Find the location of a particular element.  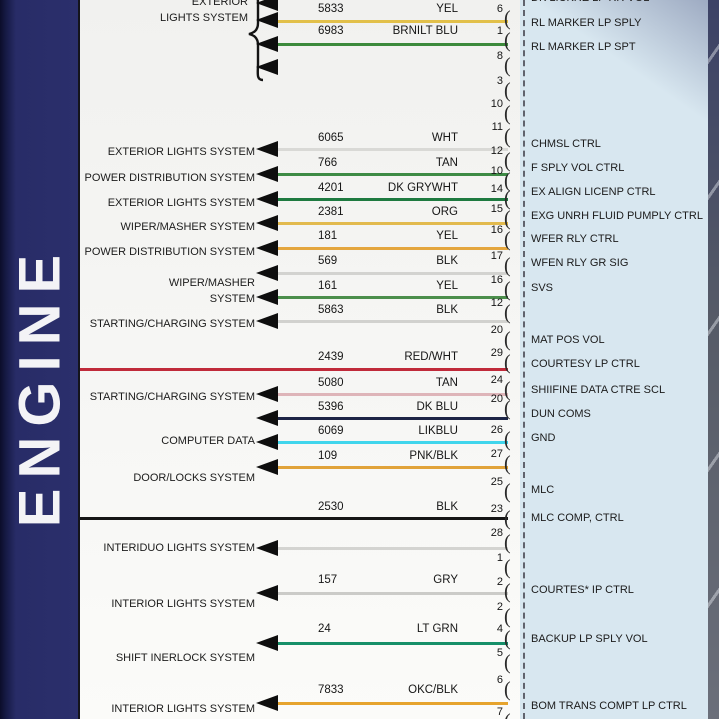

pin-number: 29 is located at coordinates (496, 353).